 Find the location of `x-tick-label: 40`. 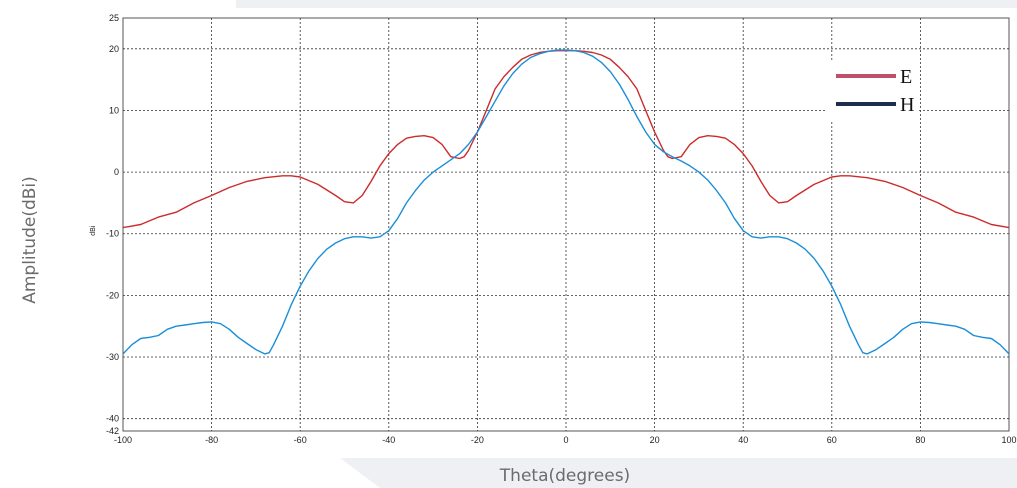

x-tick-label: 40 is located at coordinates (743, 440).